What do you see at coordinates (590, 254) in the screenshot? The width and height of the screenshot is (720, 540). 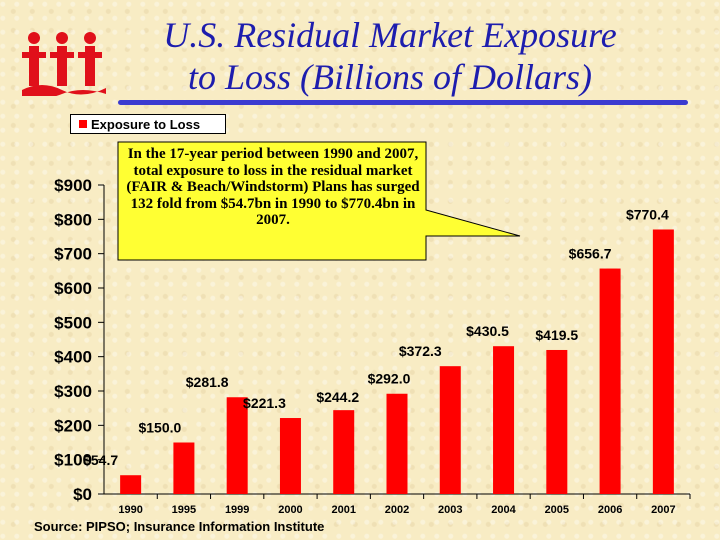 I see `data-label-2006: $656.7` at bounding box center [590, 254].